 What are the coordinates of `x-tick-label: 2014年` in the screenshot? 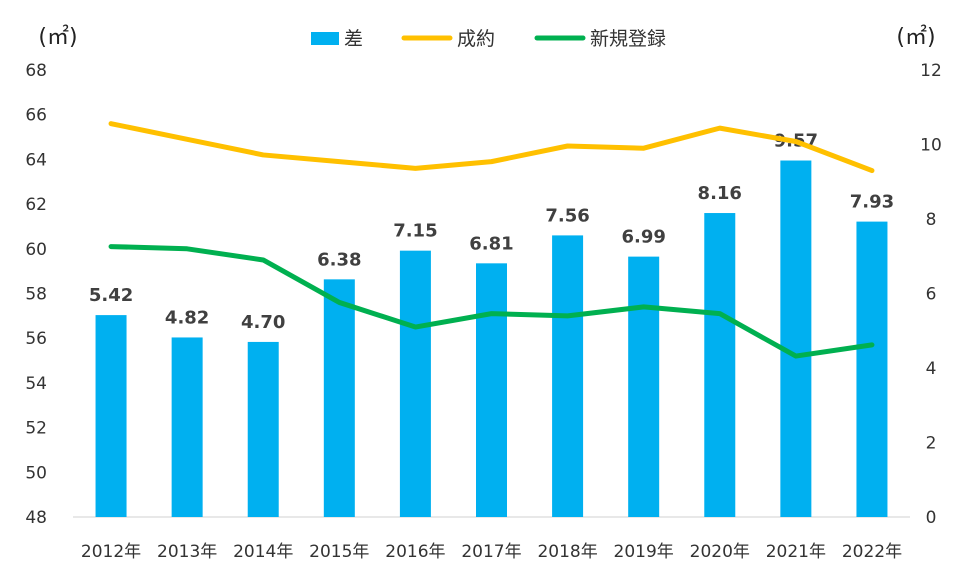 It's located at (263, 552).